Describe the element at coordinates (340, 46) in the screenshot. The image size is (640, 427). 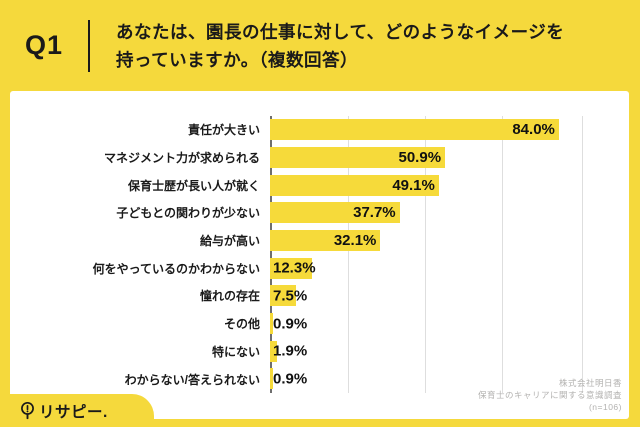
I see `question-text: あなたは、園長の仕事に対して、どのようなイメージを 持っていますか。（複数回答）` at that location.